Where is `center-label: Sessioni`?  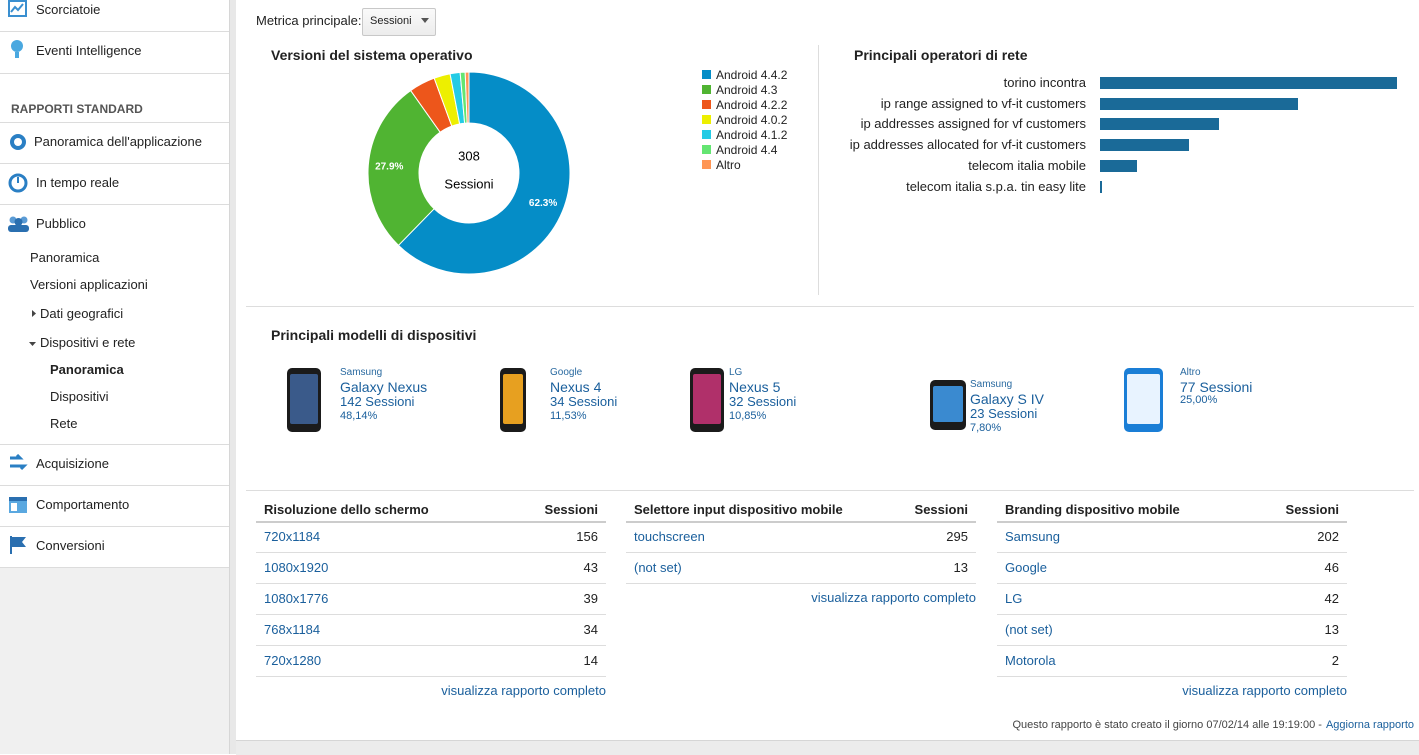 center-label: Sessioni is located at coordinates (468, 183).